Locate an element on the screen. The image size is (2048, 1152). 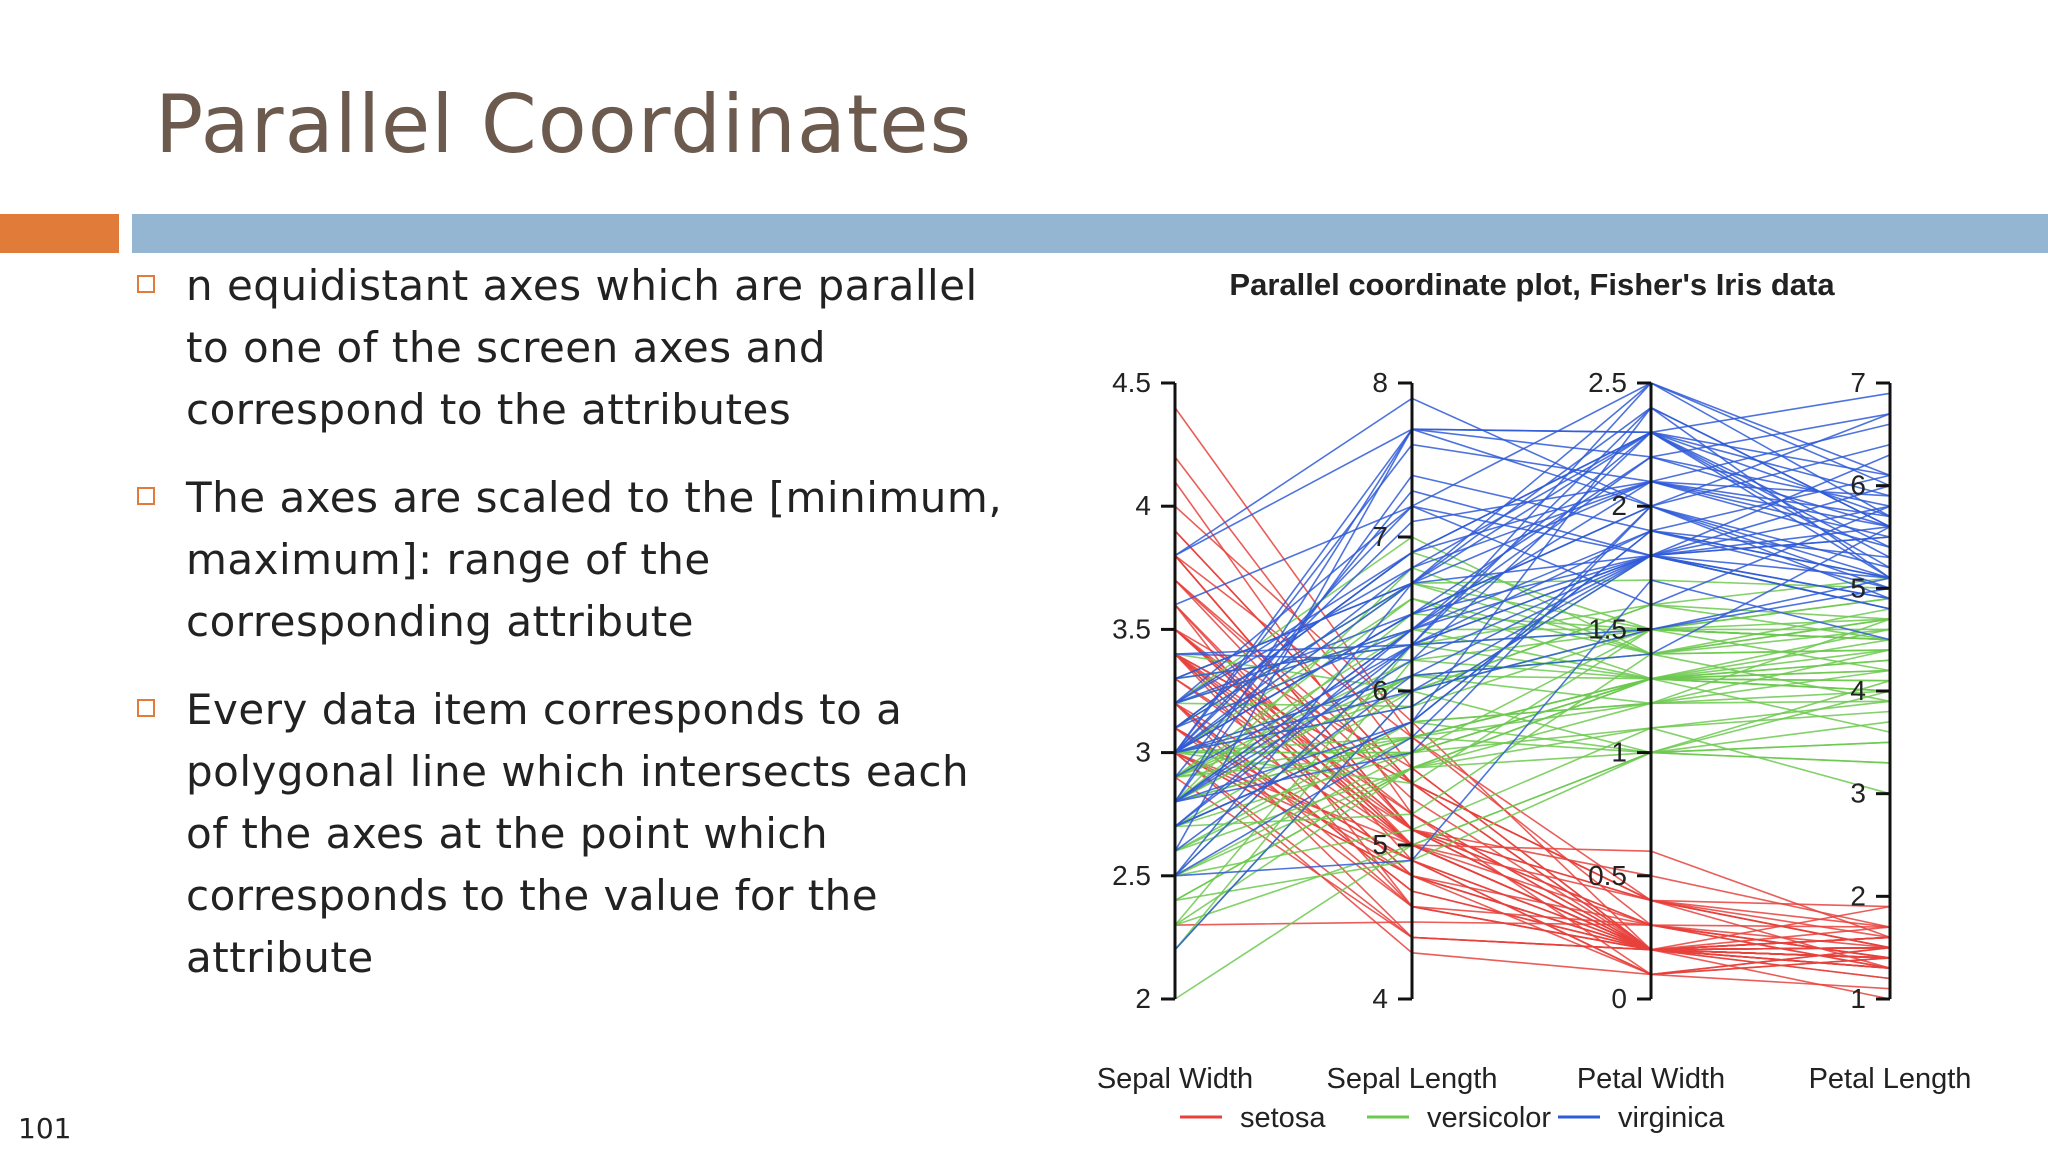
legend-label-versicolor: versicolor is located at coordinates (1489, 1118).